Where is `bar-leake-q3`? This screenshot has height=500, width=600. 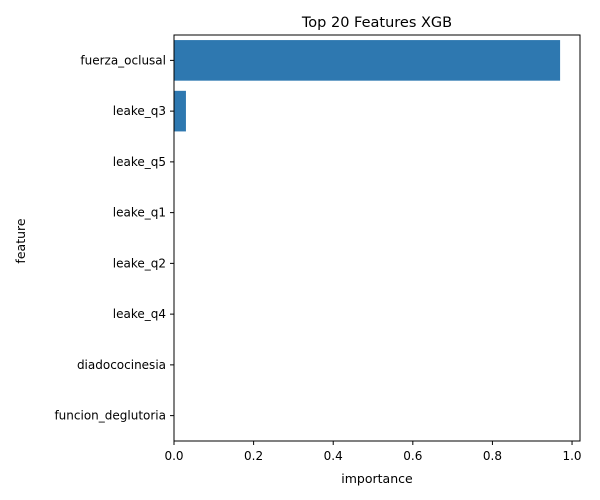
bar-leake-q3 is located at coordinates (180, 111).